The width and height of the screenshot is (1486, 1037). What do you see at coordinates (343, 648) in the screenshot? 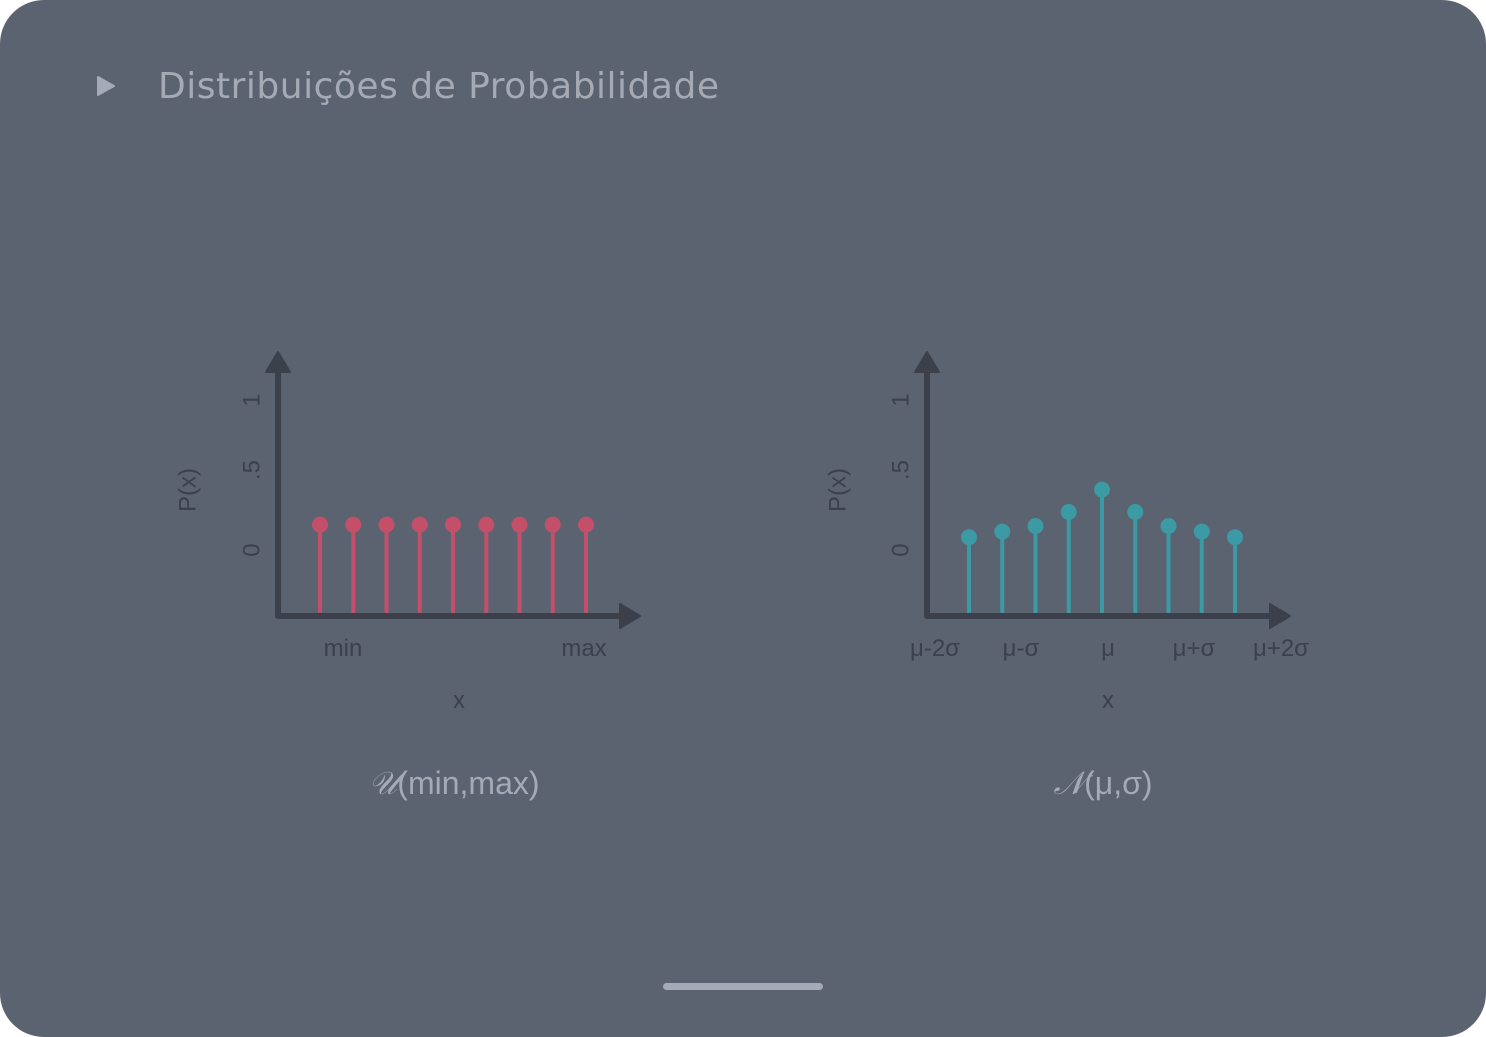
I see `uniform-x-tick-label: min` at bounding box center [343, 648].